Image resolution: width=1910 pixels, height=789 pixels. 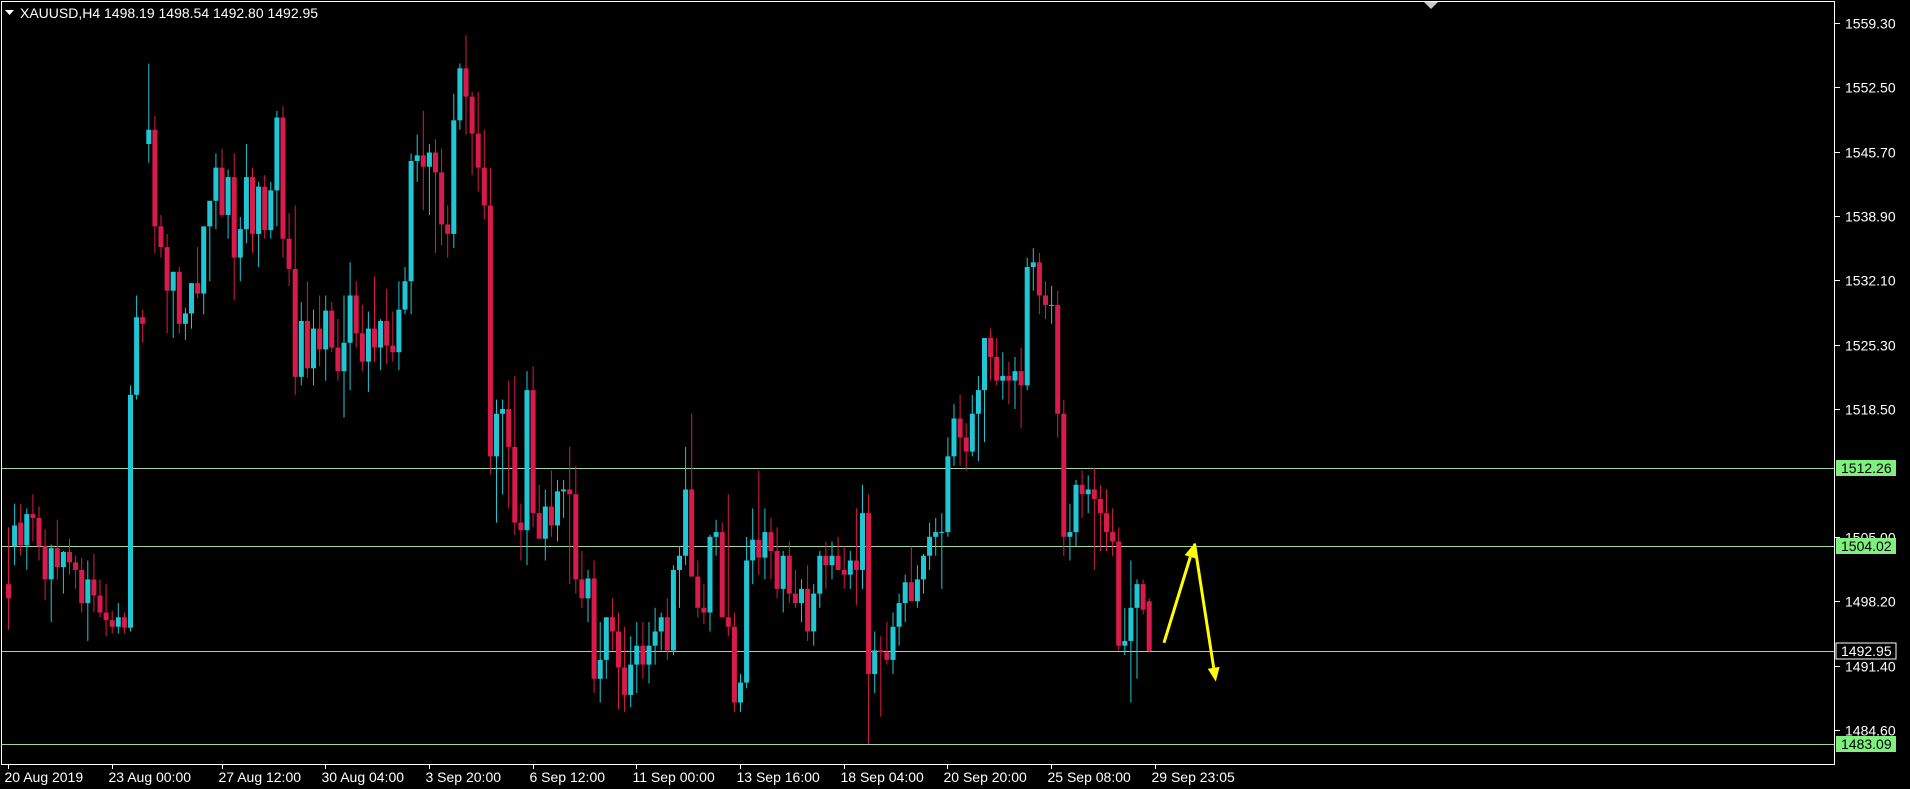 What do you see at coordinates (1190, 551) in the screenshot?
I see `arrow-up-head` at bounding box center [1190, 551].